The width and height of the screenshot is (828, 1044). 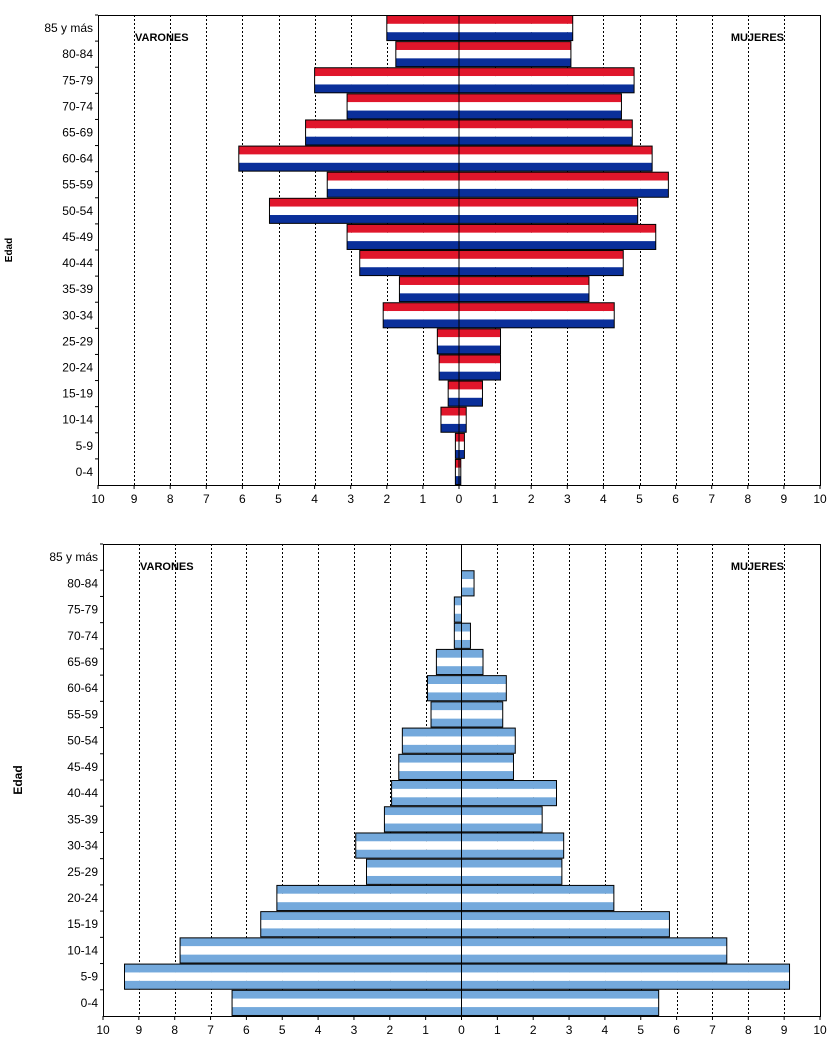 What do you see at coordinates (77, 159) in the screenshot?
I see `y-tick-label: 60-64` at bounding box center [77, 159].